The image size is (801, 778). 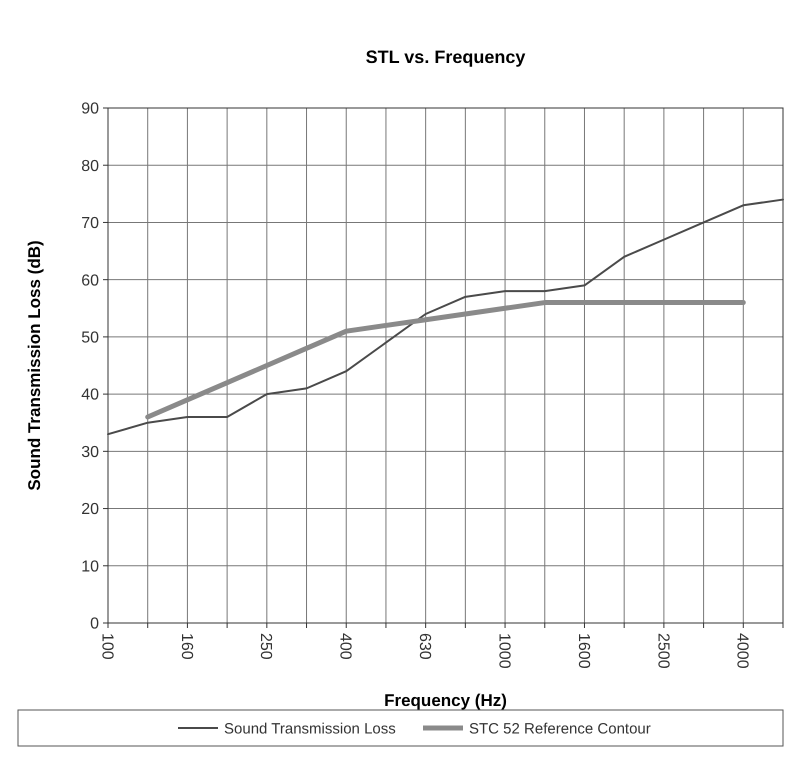 What do you see at coordinates (425, 646) in the screenshot?
I see `x-tick-label: 630` at bounding box center [425, 646].